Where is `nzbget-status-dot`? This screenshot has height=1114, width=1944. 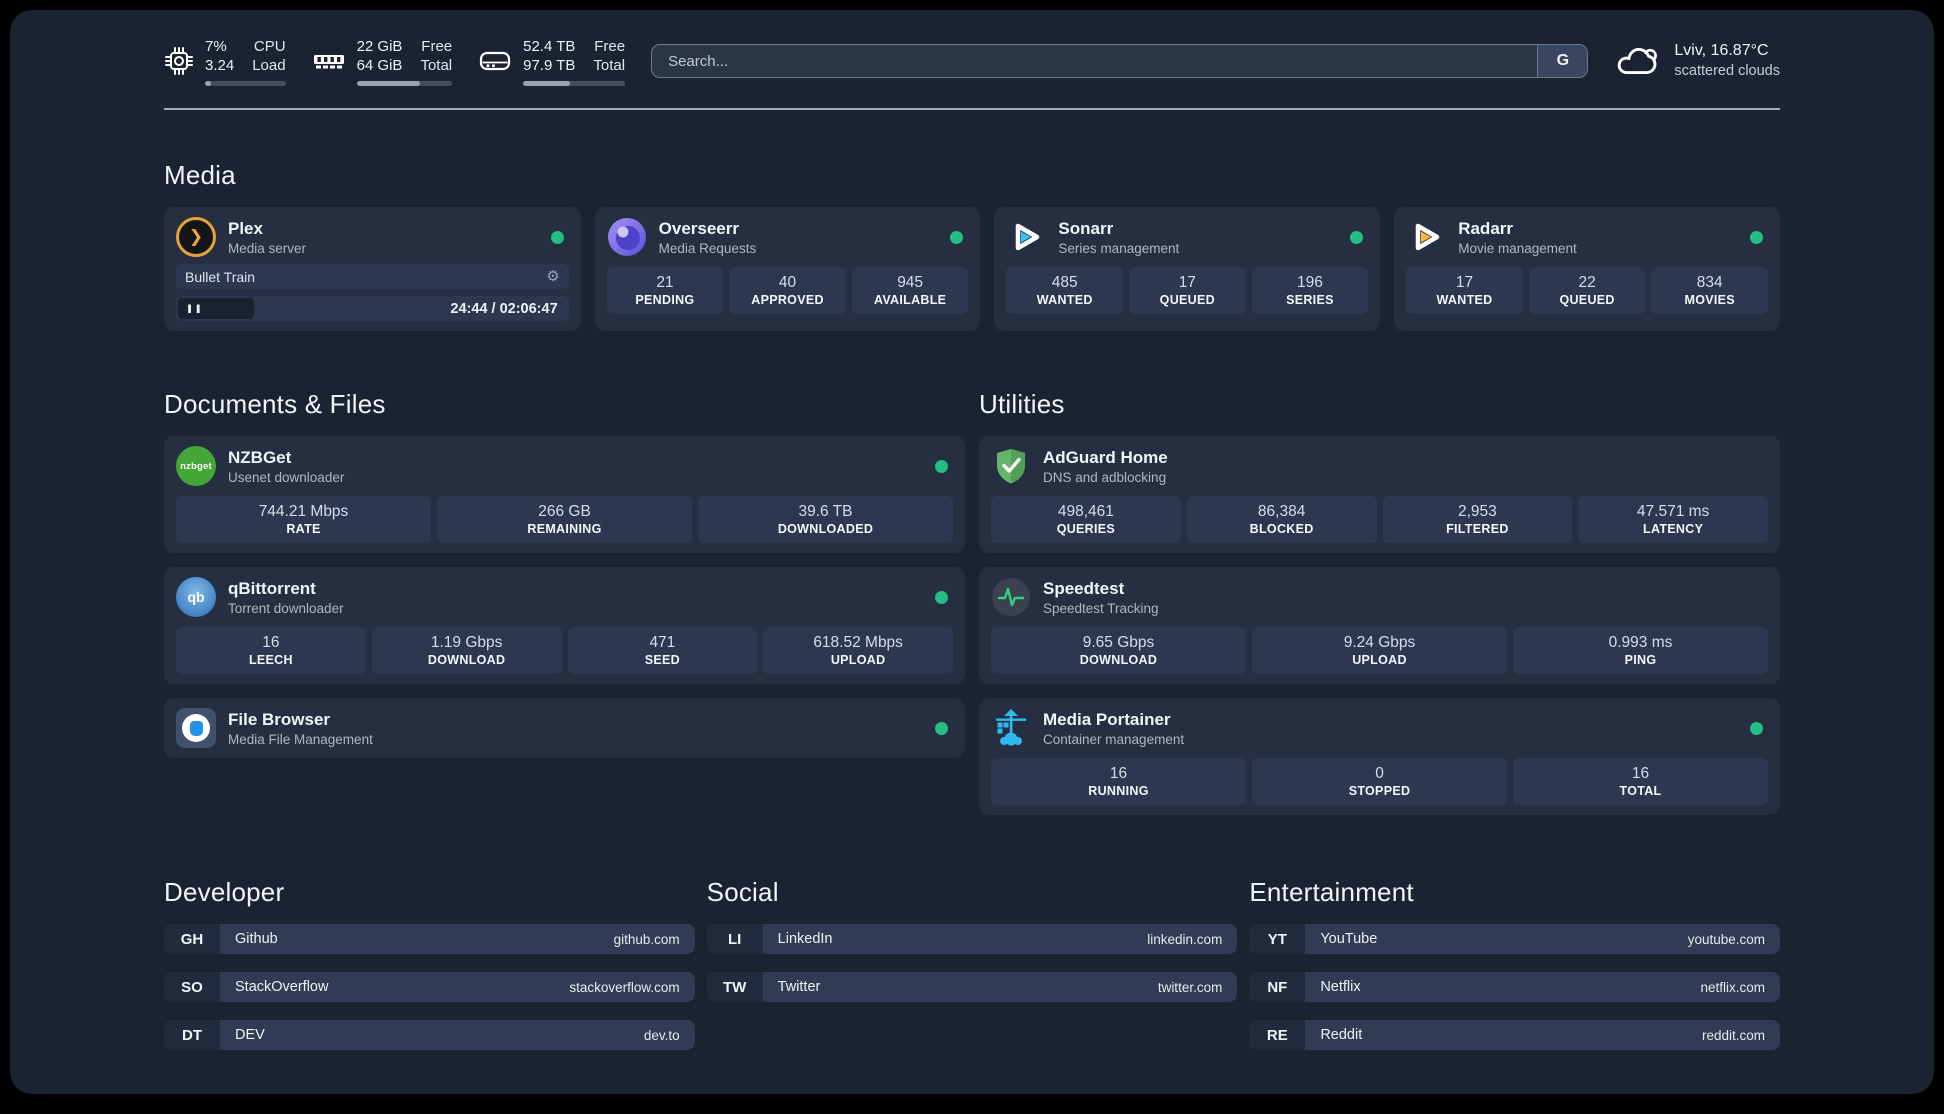 nzbget-status-dot is located at coordinates (941, 466).